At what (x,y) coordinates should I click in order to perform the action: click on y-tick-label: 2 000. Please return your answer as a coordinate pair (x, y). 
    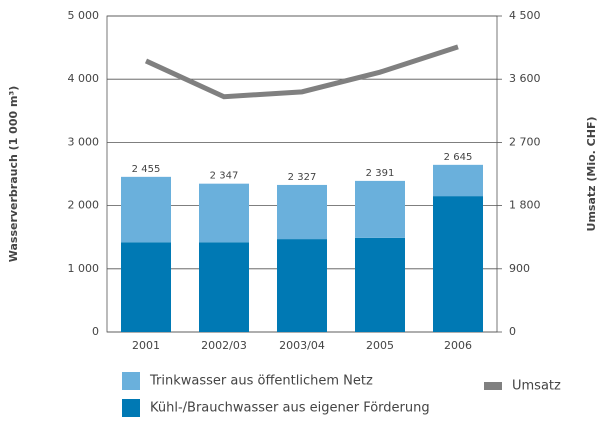
    Looking at the image, I should click on (84, 205).